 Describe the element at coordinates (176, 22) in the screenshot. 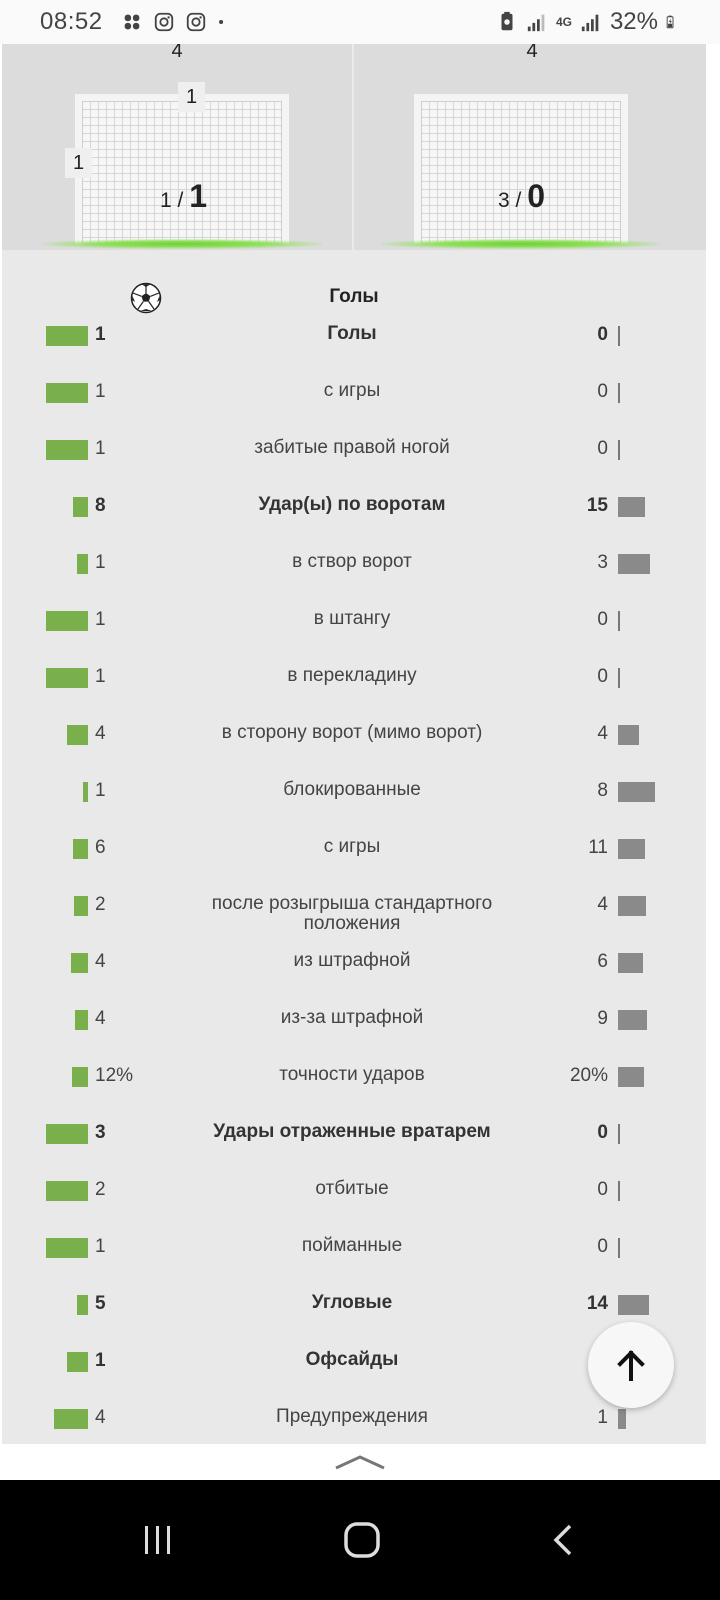

I see `notification-icons` at that location.